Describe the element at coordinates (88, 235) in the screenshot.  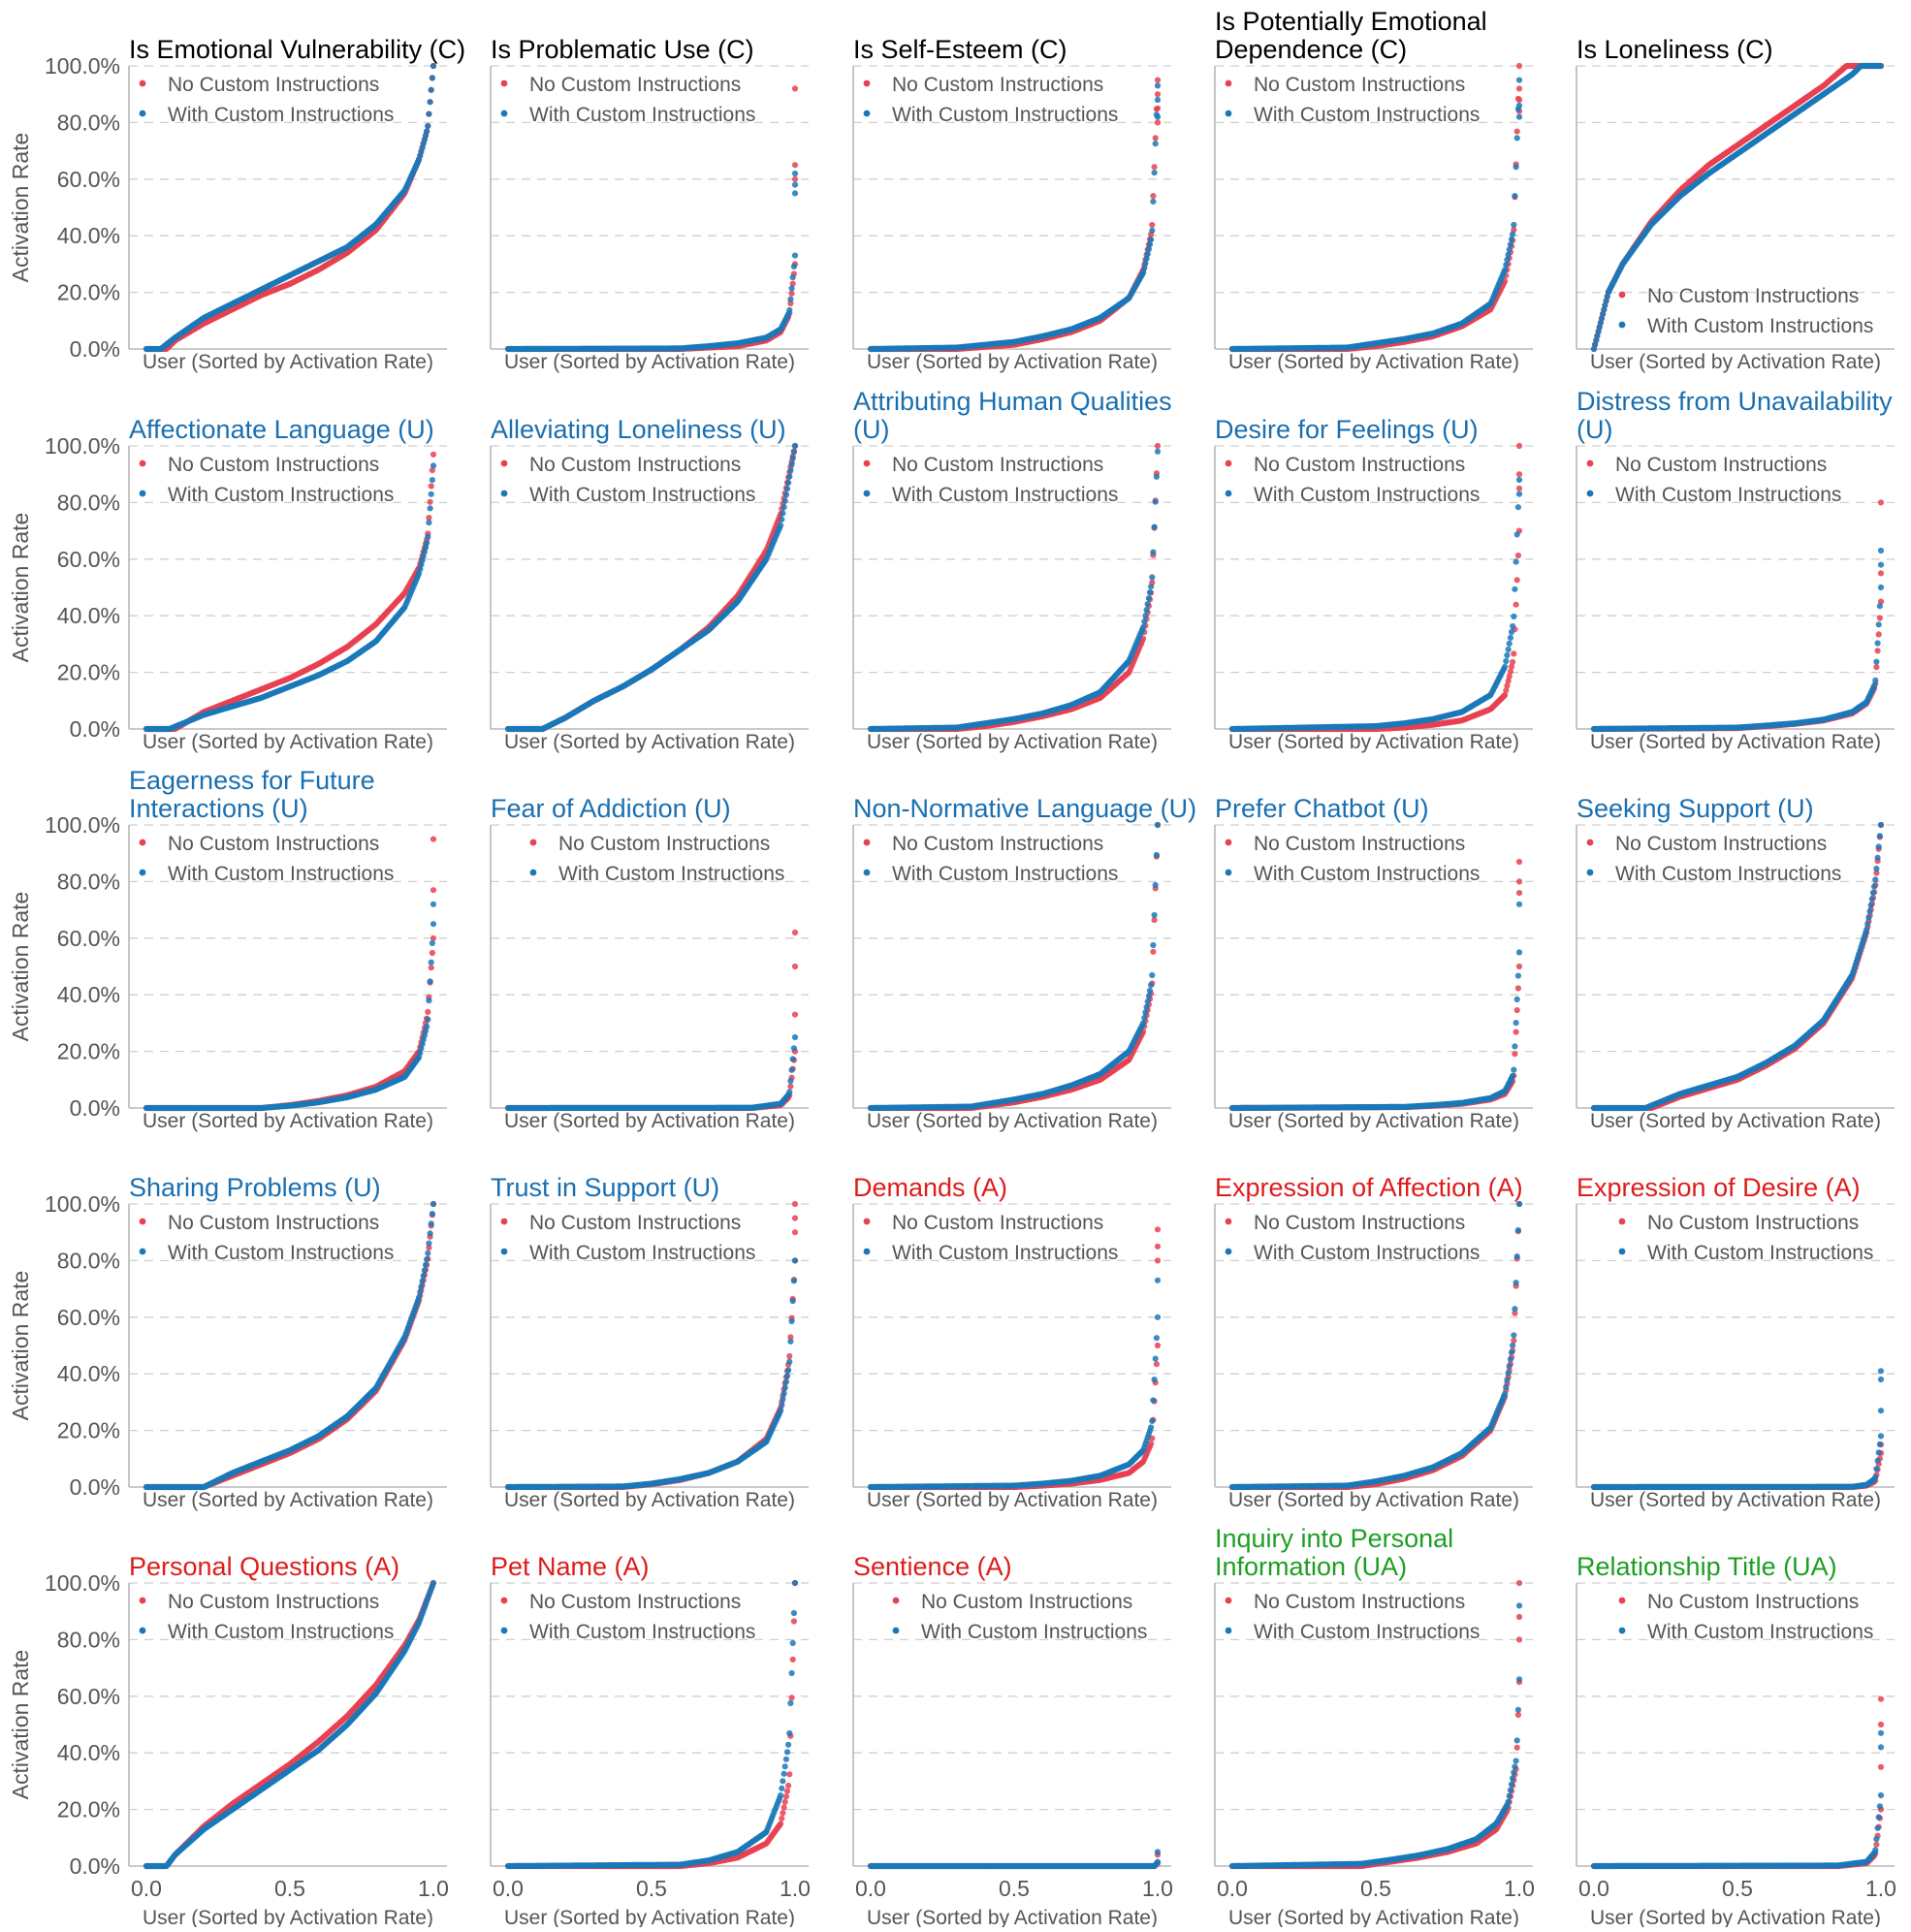
I see `y-tick-label: 40.0%` at that location.